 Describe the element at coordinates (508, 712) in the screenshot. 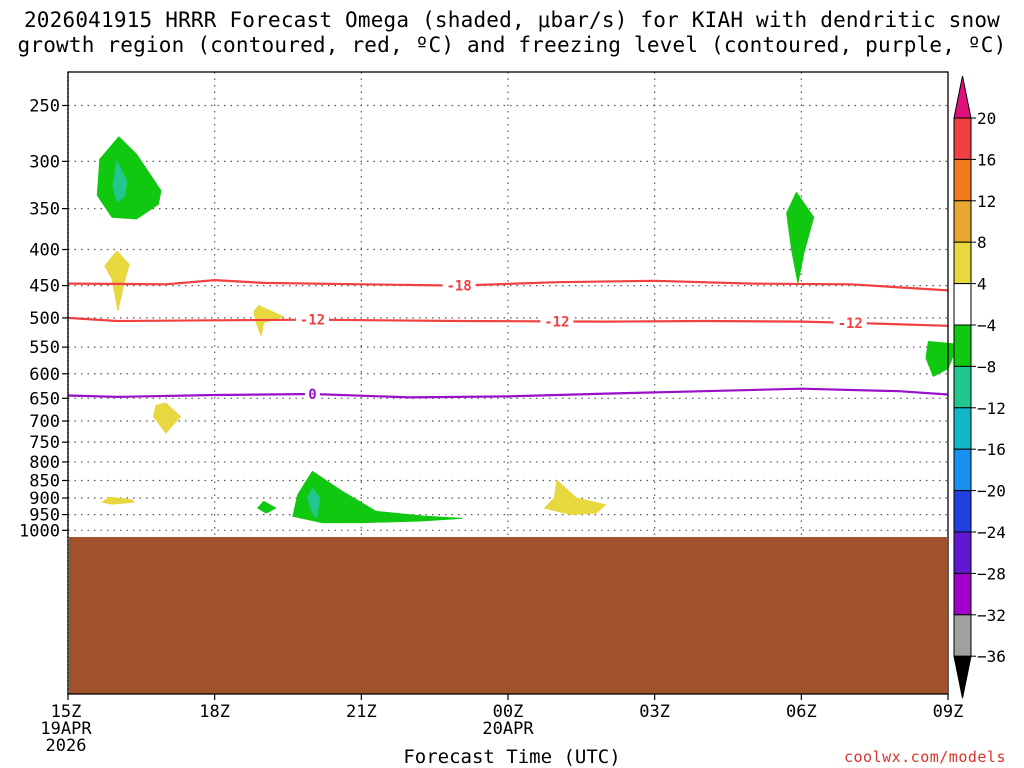

I see `x-tick-label: 00Z` at that location.